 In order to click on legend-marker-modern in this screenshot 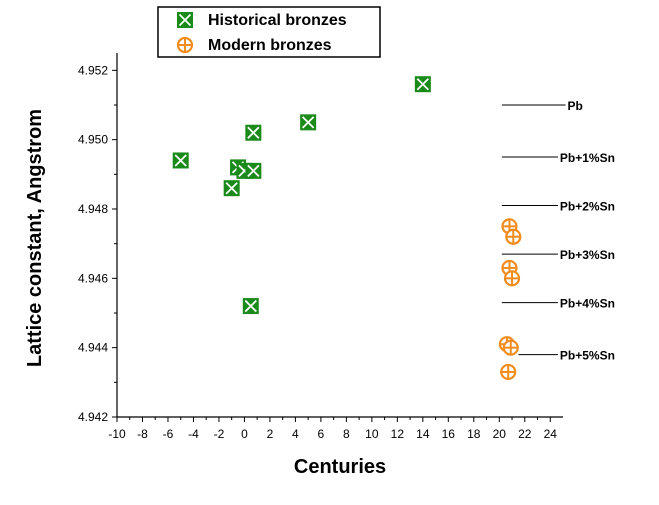, I will do `click(185, 45)`.